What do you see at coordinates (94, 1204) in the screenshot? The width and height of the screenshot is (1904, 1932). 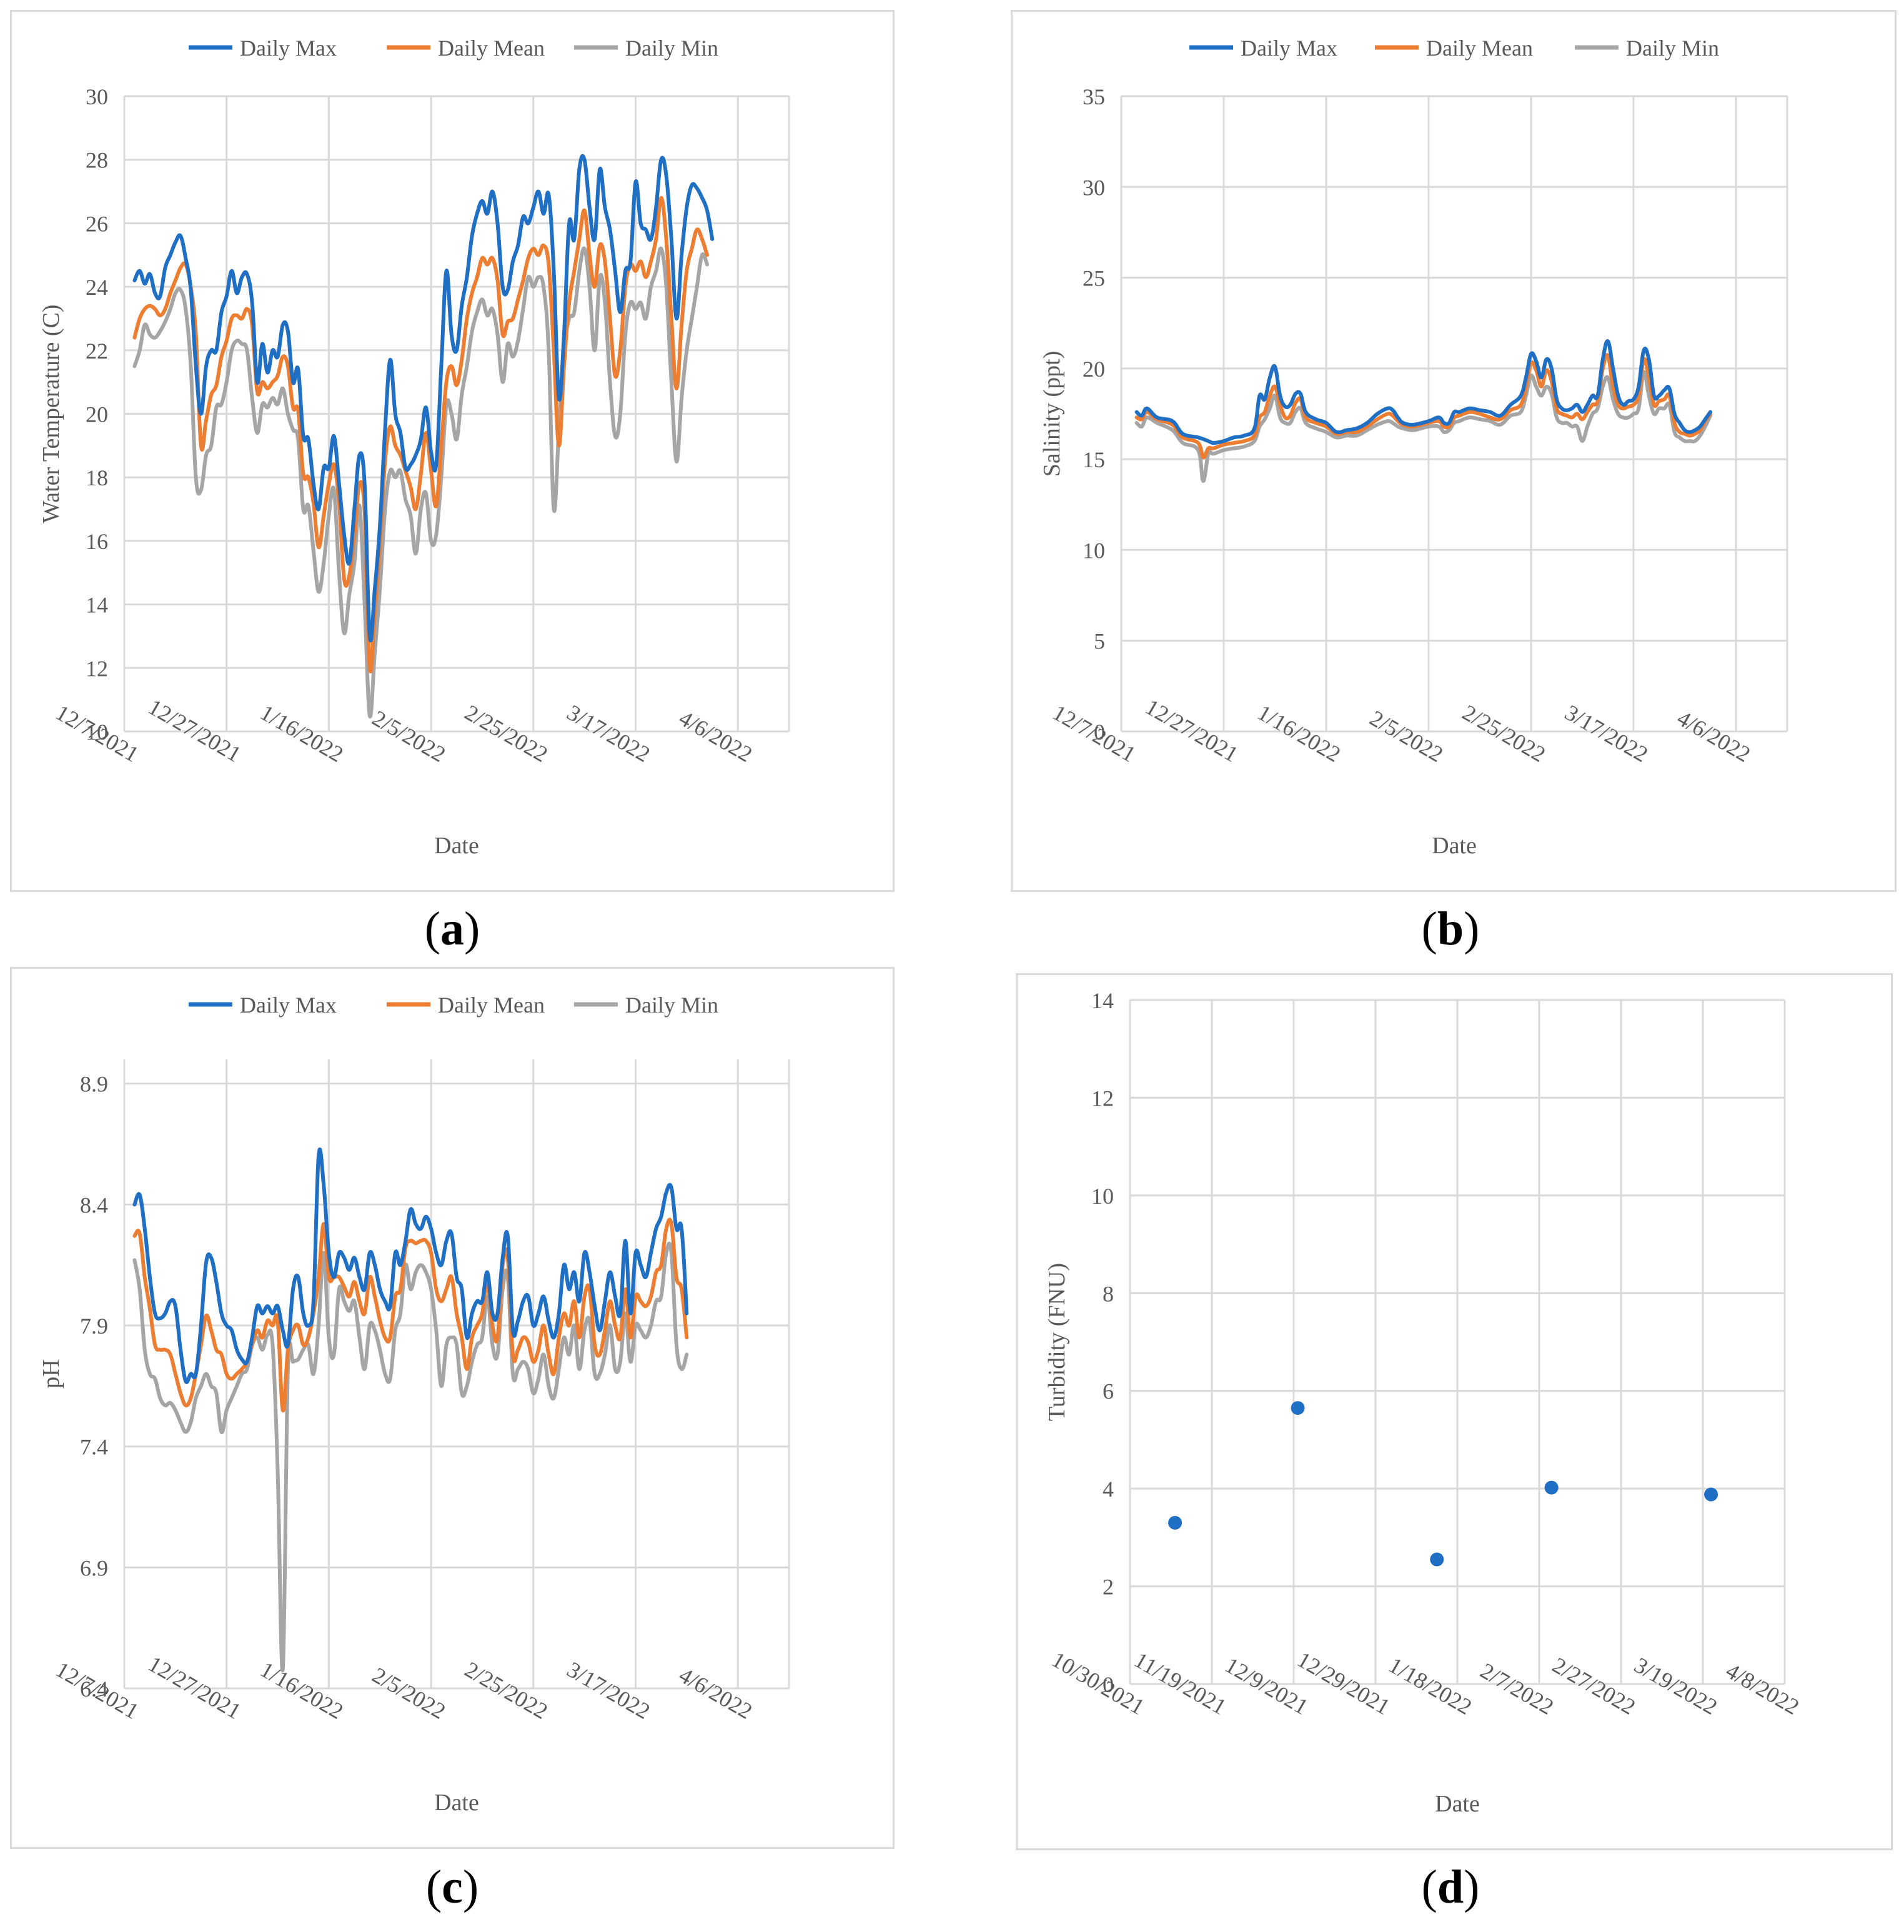 I see `y-tick-label: 8.4` at bounding box center [94, 1204].